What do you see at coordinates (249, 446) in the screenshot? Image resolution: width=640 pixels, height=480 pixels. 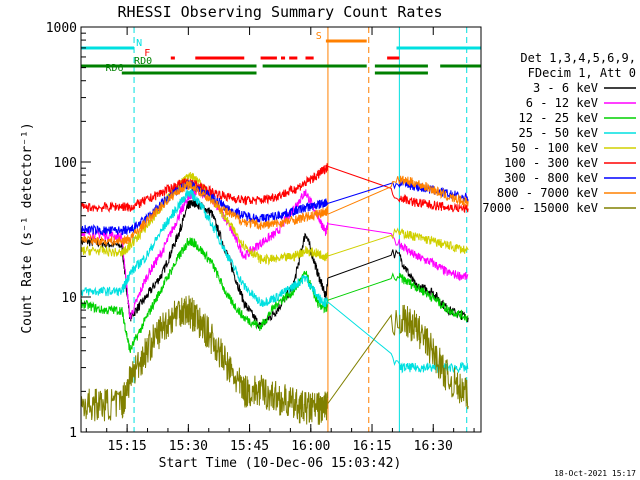 I see `x-tick-label-2: 15:45` at bounding box center [249, 446].